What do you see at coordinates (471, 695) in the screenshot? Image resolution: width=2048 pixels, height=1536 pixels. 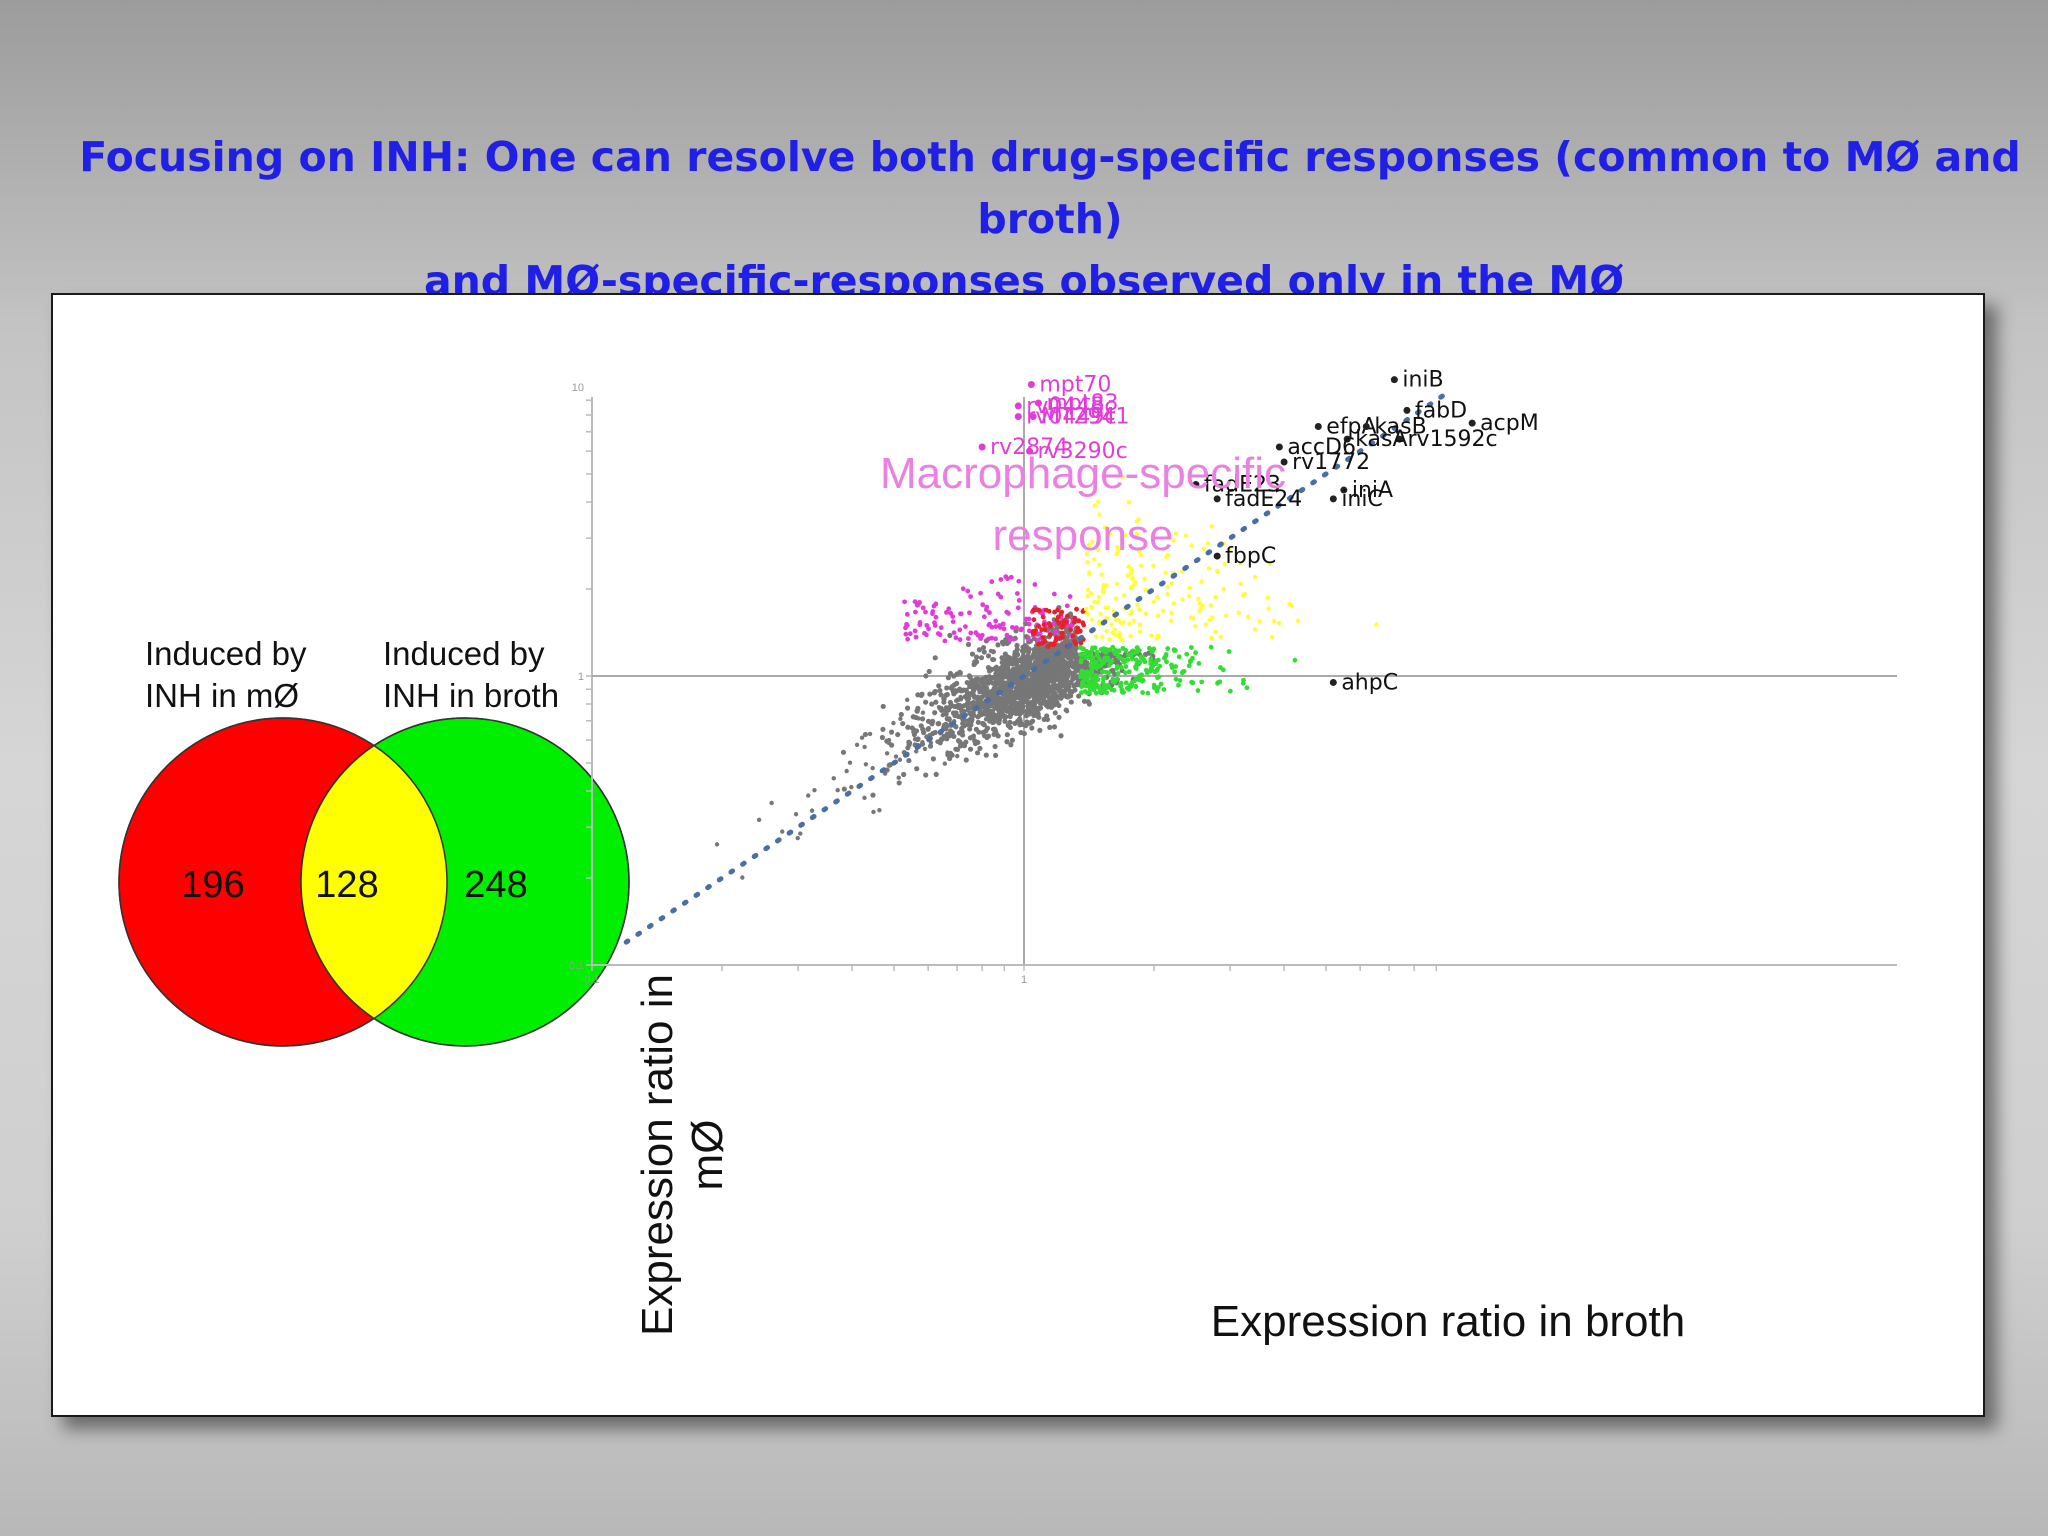 I see `venn-right-label-line-2: INH in broth` at bounding box center [471, 695].